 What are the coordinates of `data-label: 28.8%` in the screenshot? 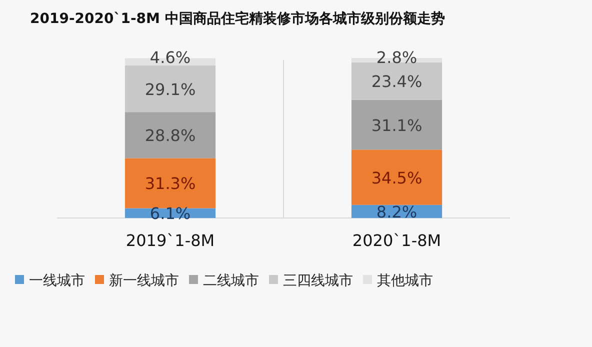 It's located at (170, 136).